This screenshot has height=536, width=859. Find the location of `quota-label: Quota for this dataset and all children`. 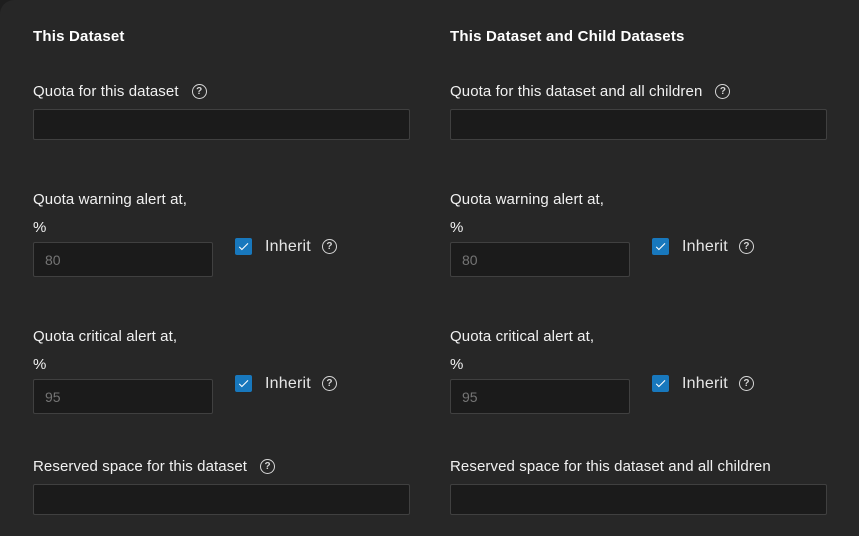

quota-label: Quota for this dataset and all children is located at coordinates (576, 91).